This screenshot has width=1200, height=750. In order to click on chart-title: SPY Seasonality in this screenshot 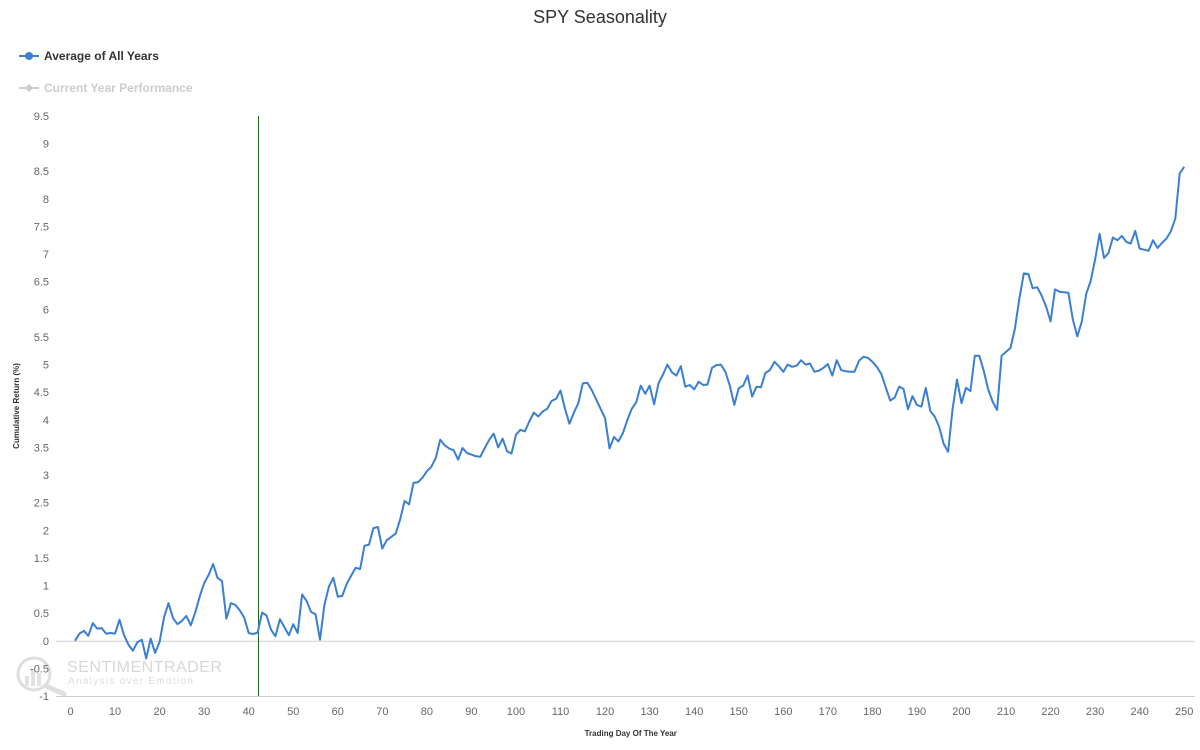, I will do `click(600, 17)`.